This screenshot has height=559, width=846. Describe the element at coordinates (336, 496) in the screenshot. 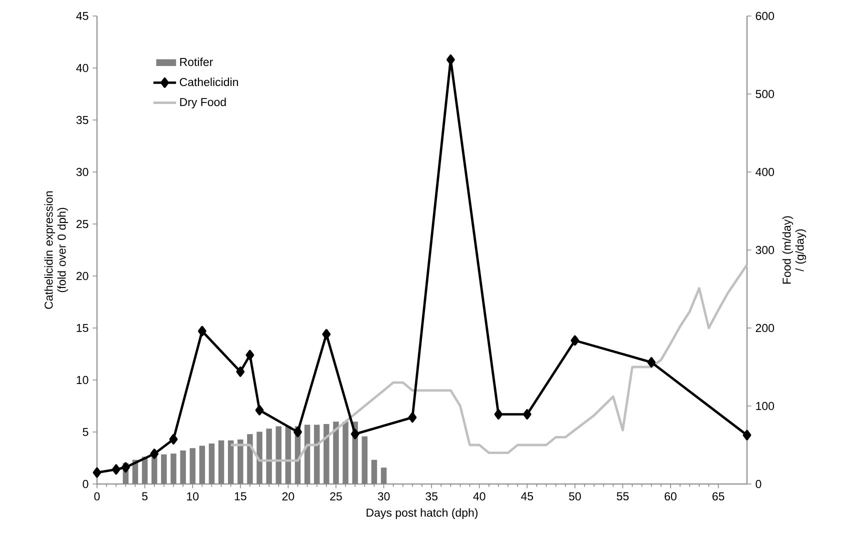

I see `x-tick-label: 25` at that location.